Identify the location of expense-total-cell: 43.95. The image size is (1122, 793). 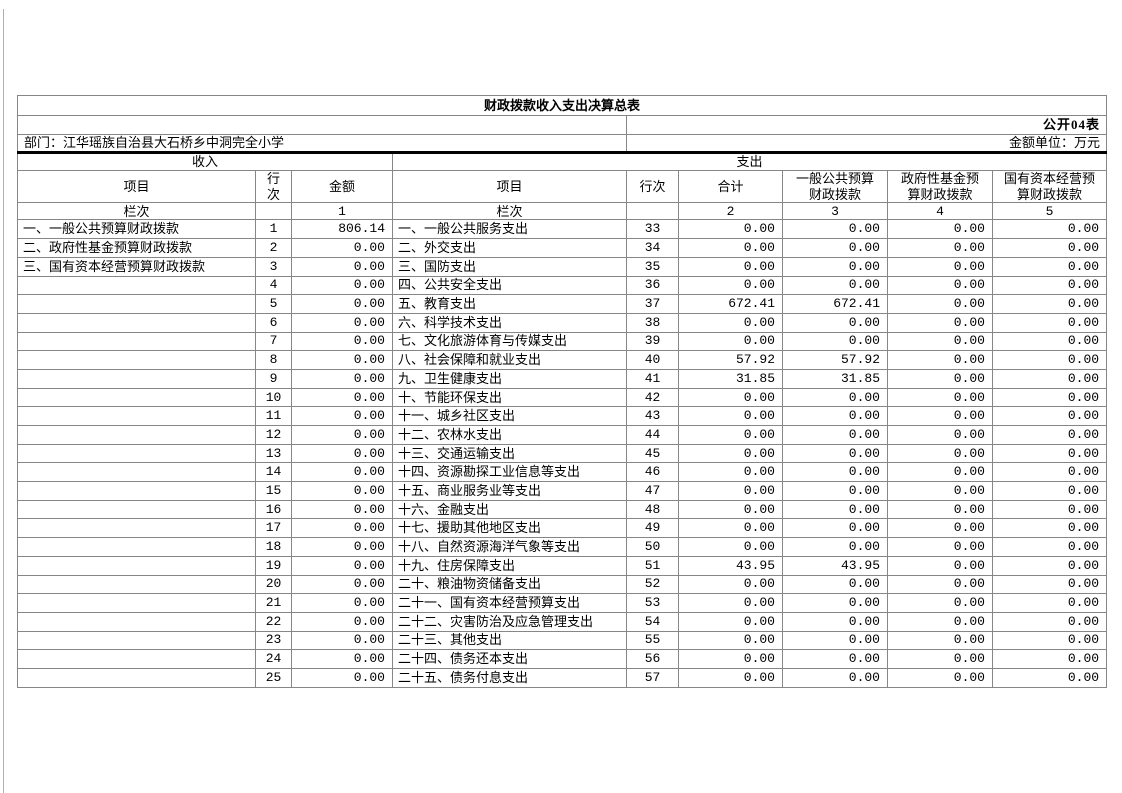
(730, 565).